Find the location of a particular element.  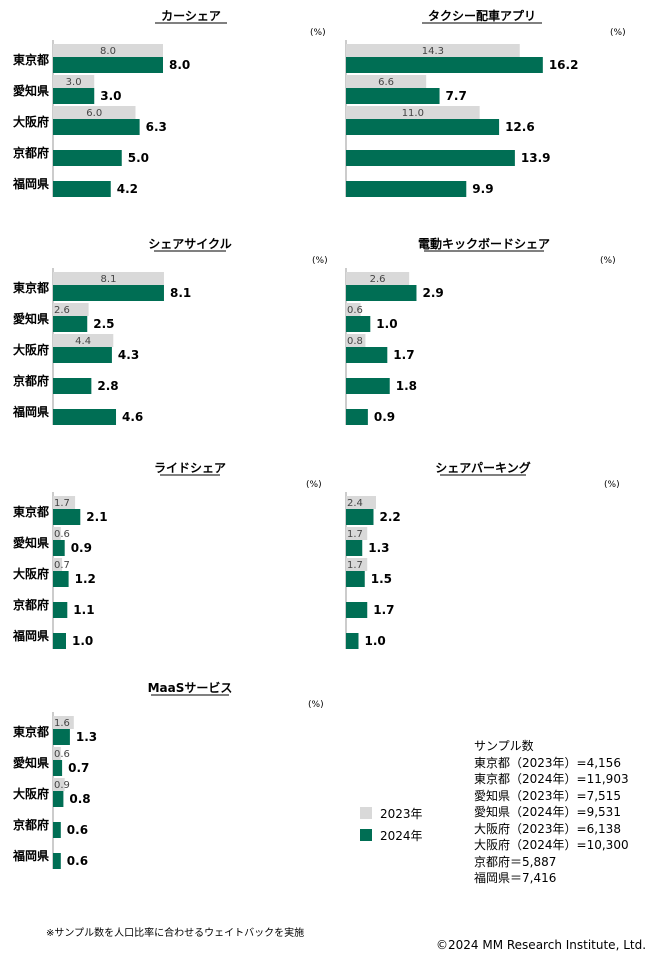

data-label-2024: 2.1 is located at coordinates (96, 517).